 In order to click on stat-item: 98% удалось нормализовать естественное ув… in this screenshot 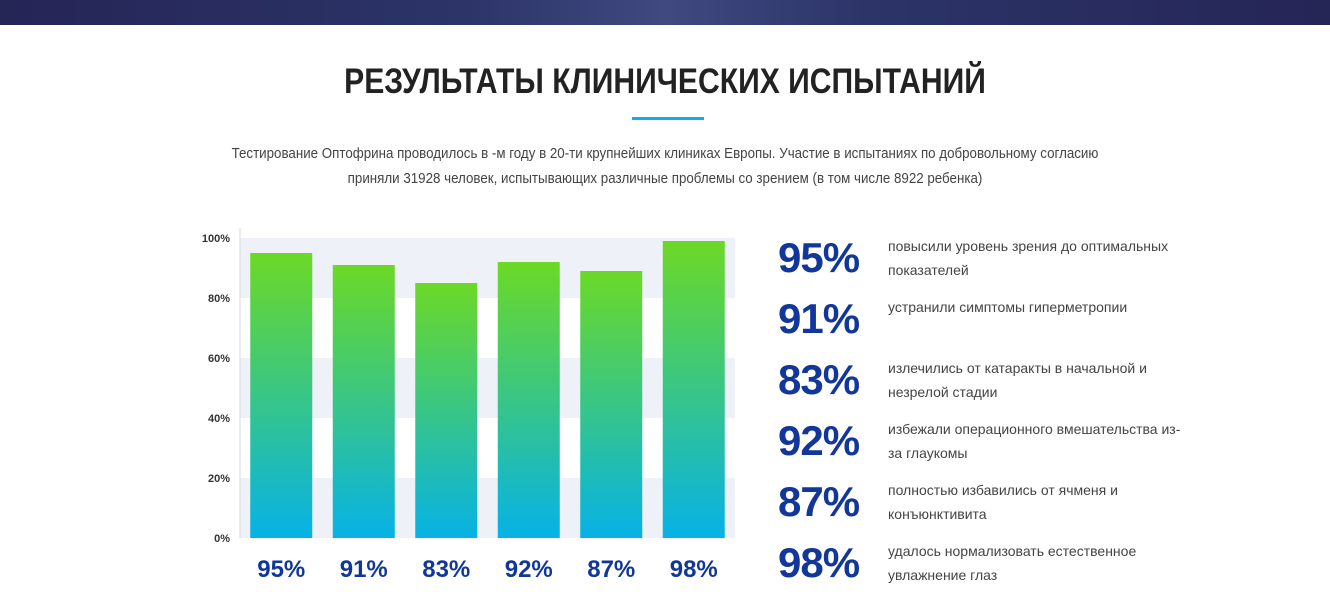, I will do `click(988, 564)`.